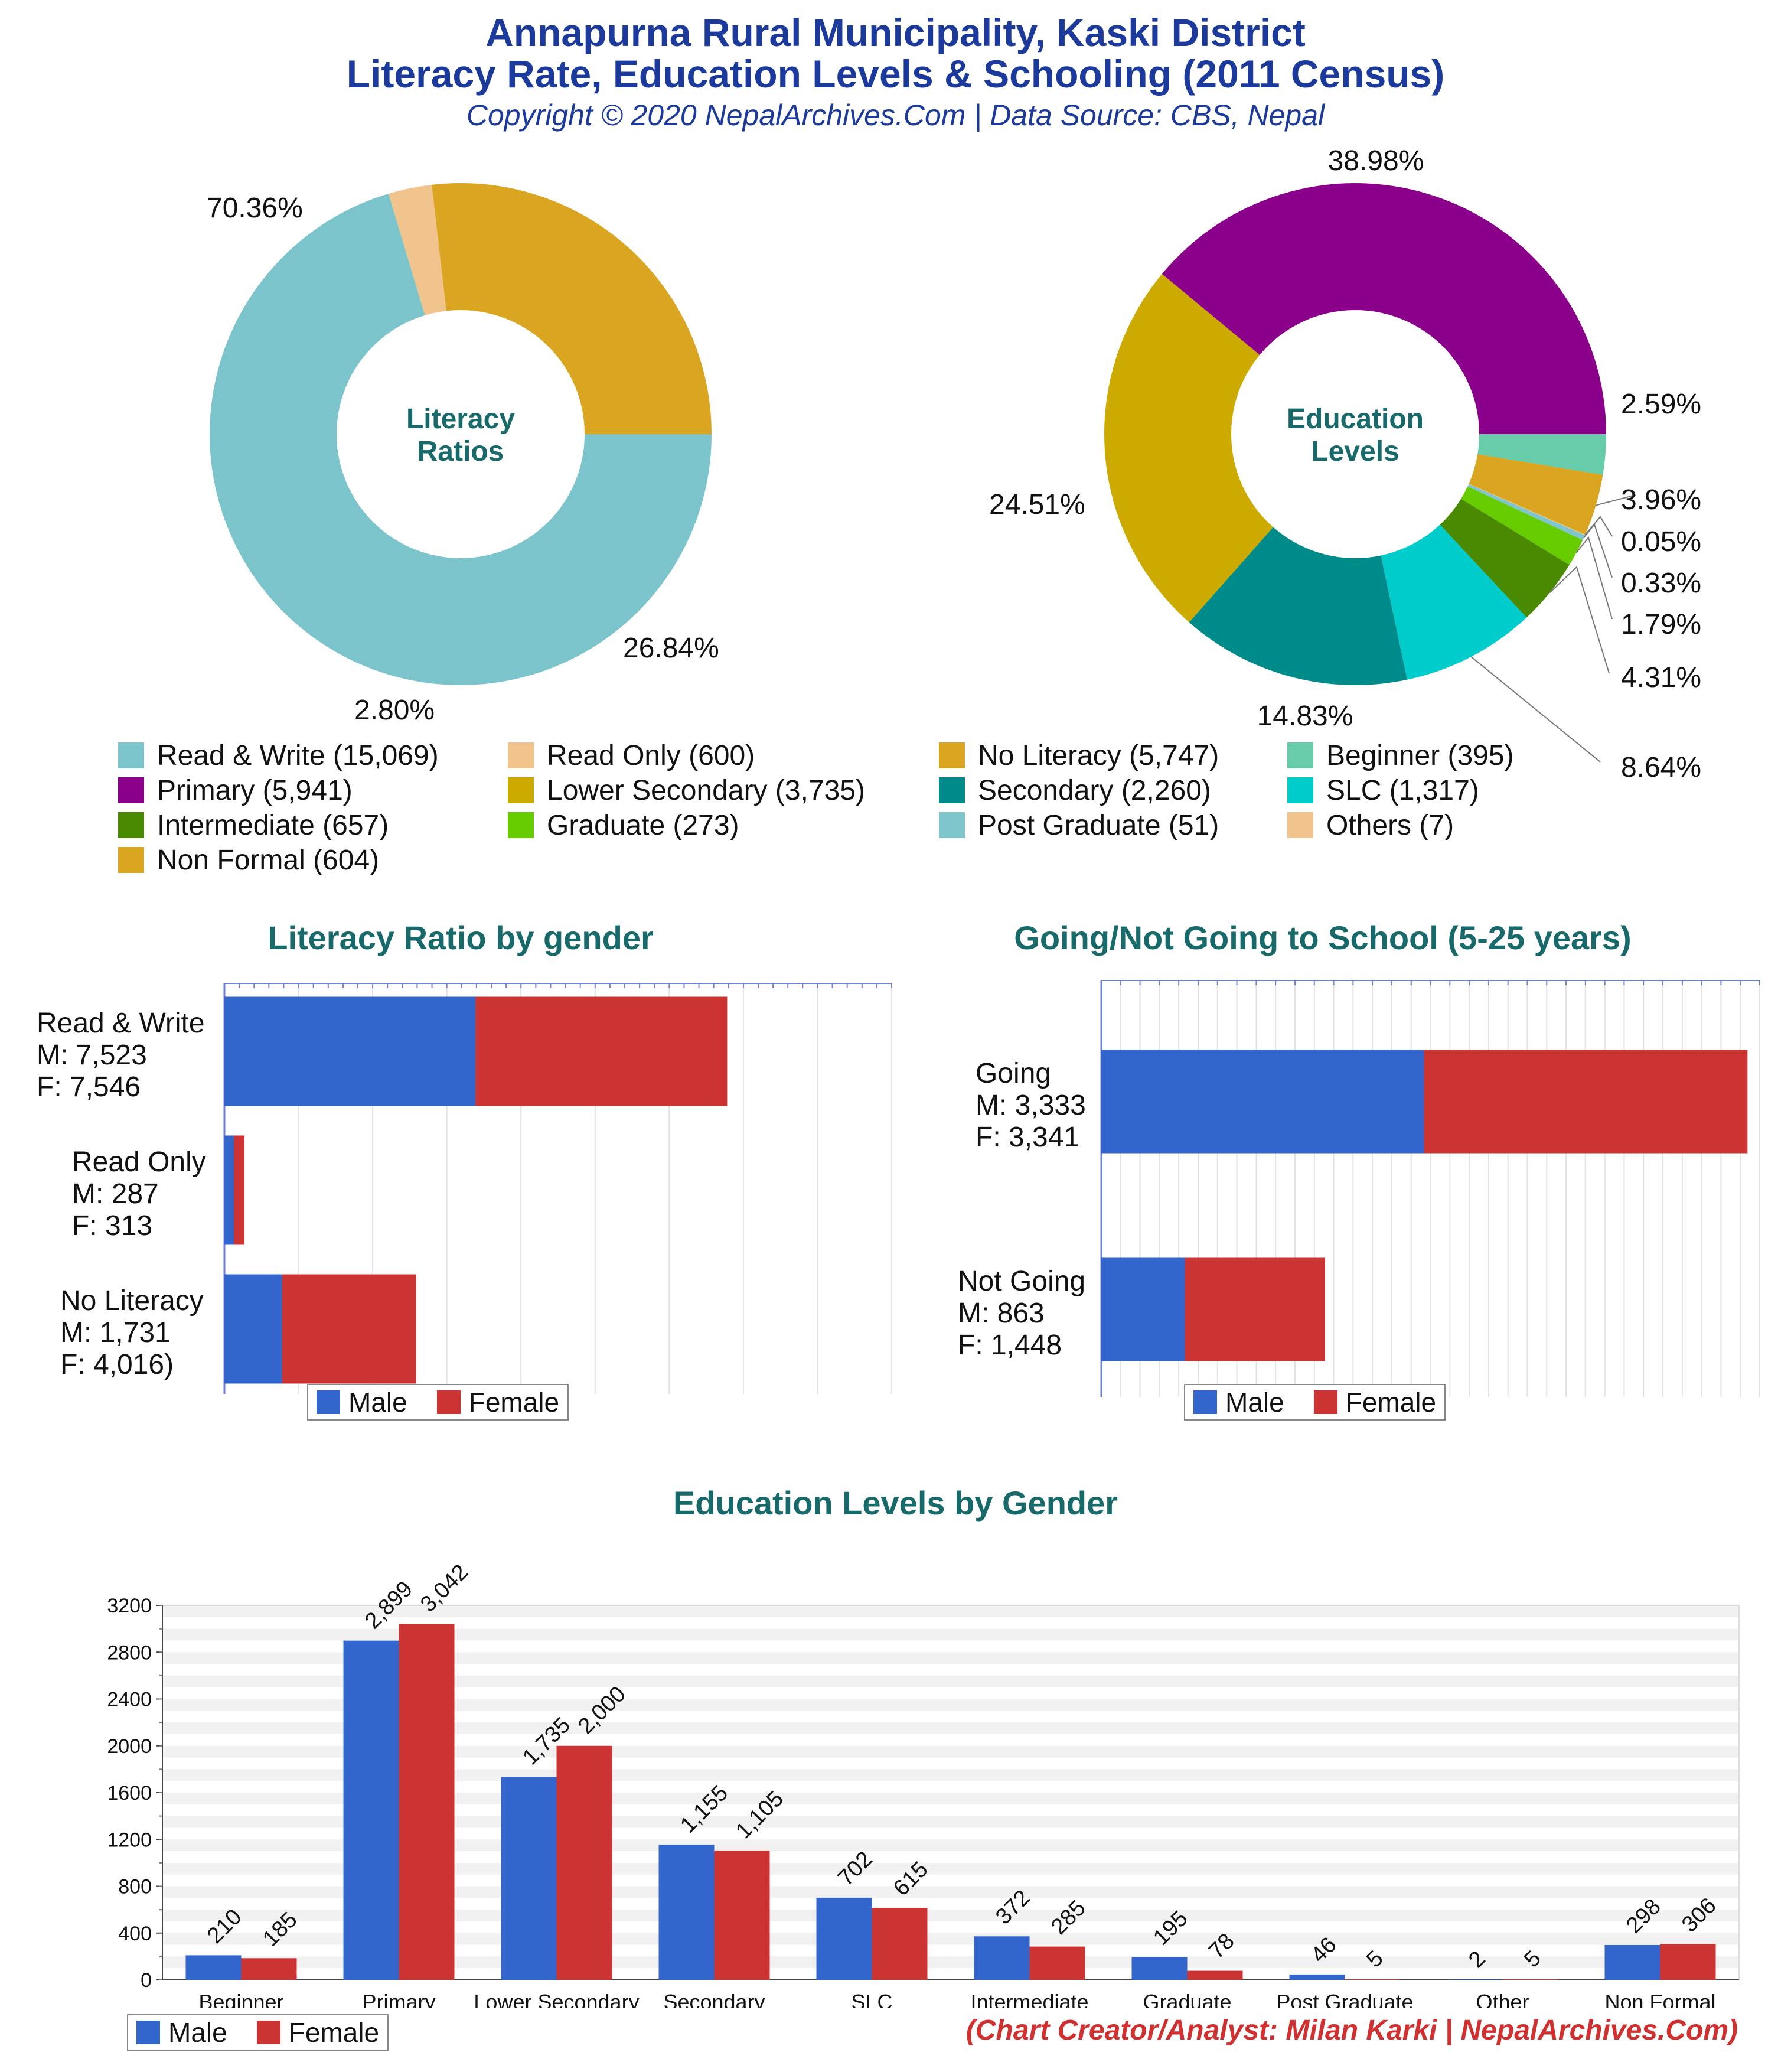 The image size is (1791, 2072). What do you see at coordinates (1644, 1916) in the screenshot?
I see `data-label-male-non-formal: 298` at bounding box center [1644, 1916].